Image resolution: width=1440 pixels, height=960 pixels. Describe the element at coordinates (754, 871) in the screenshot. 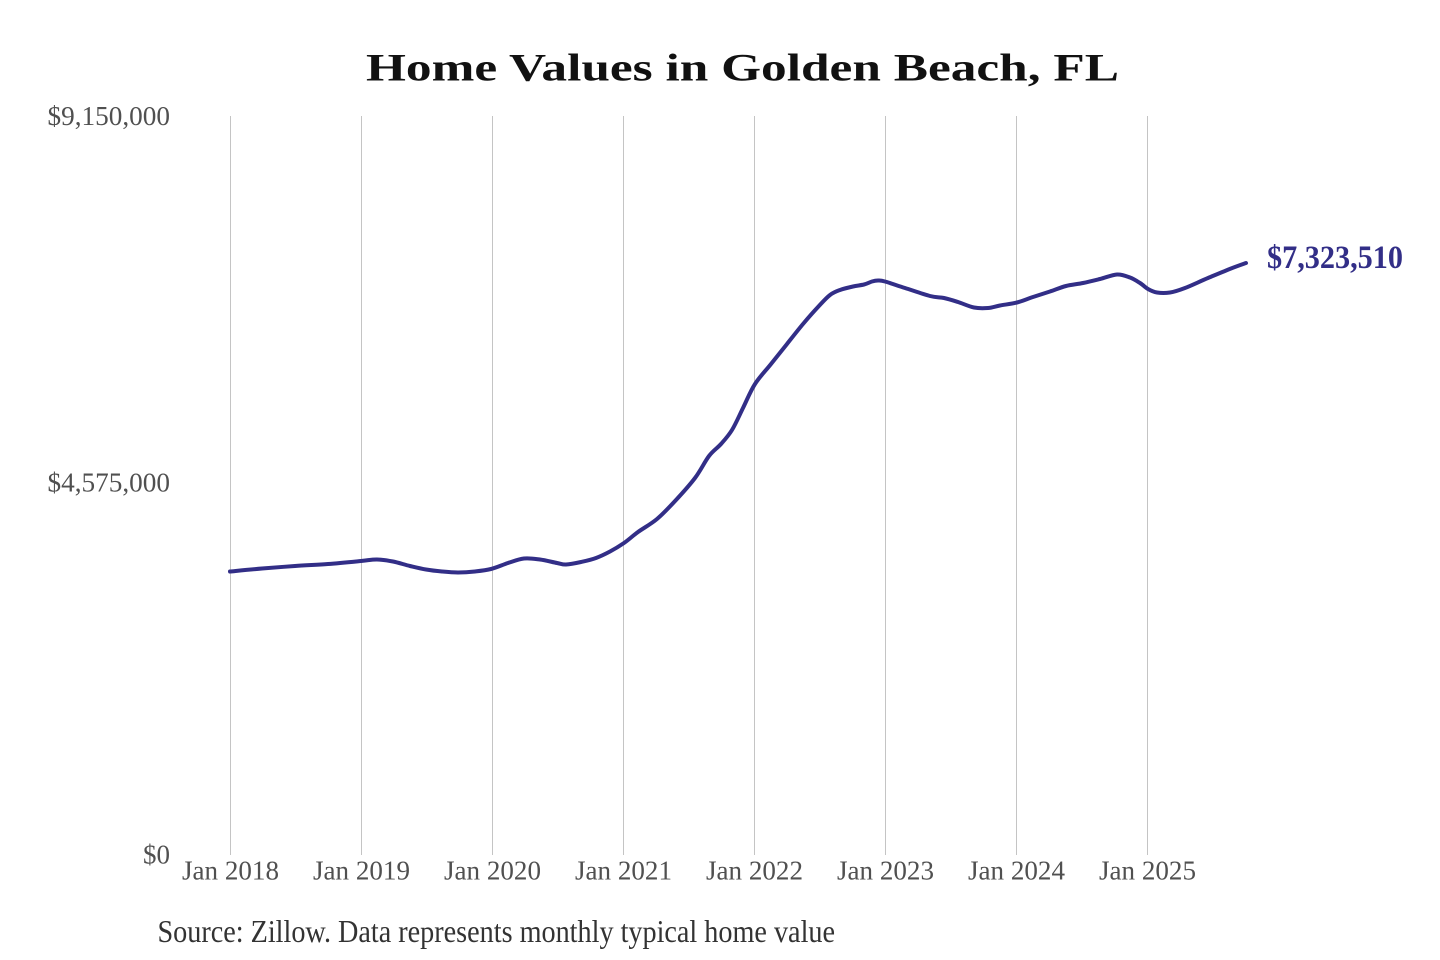

I see `svg-text: Jan 2022` at that location.